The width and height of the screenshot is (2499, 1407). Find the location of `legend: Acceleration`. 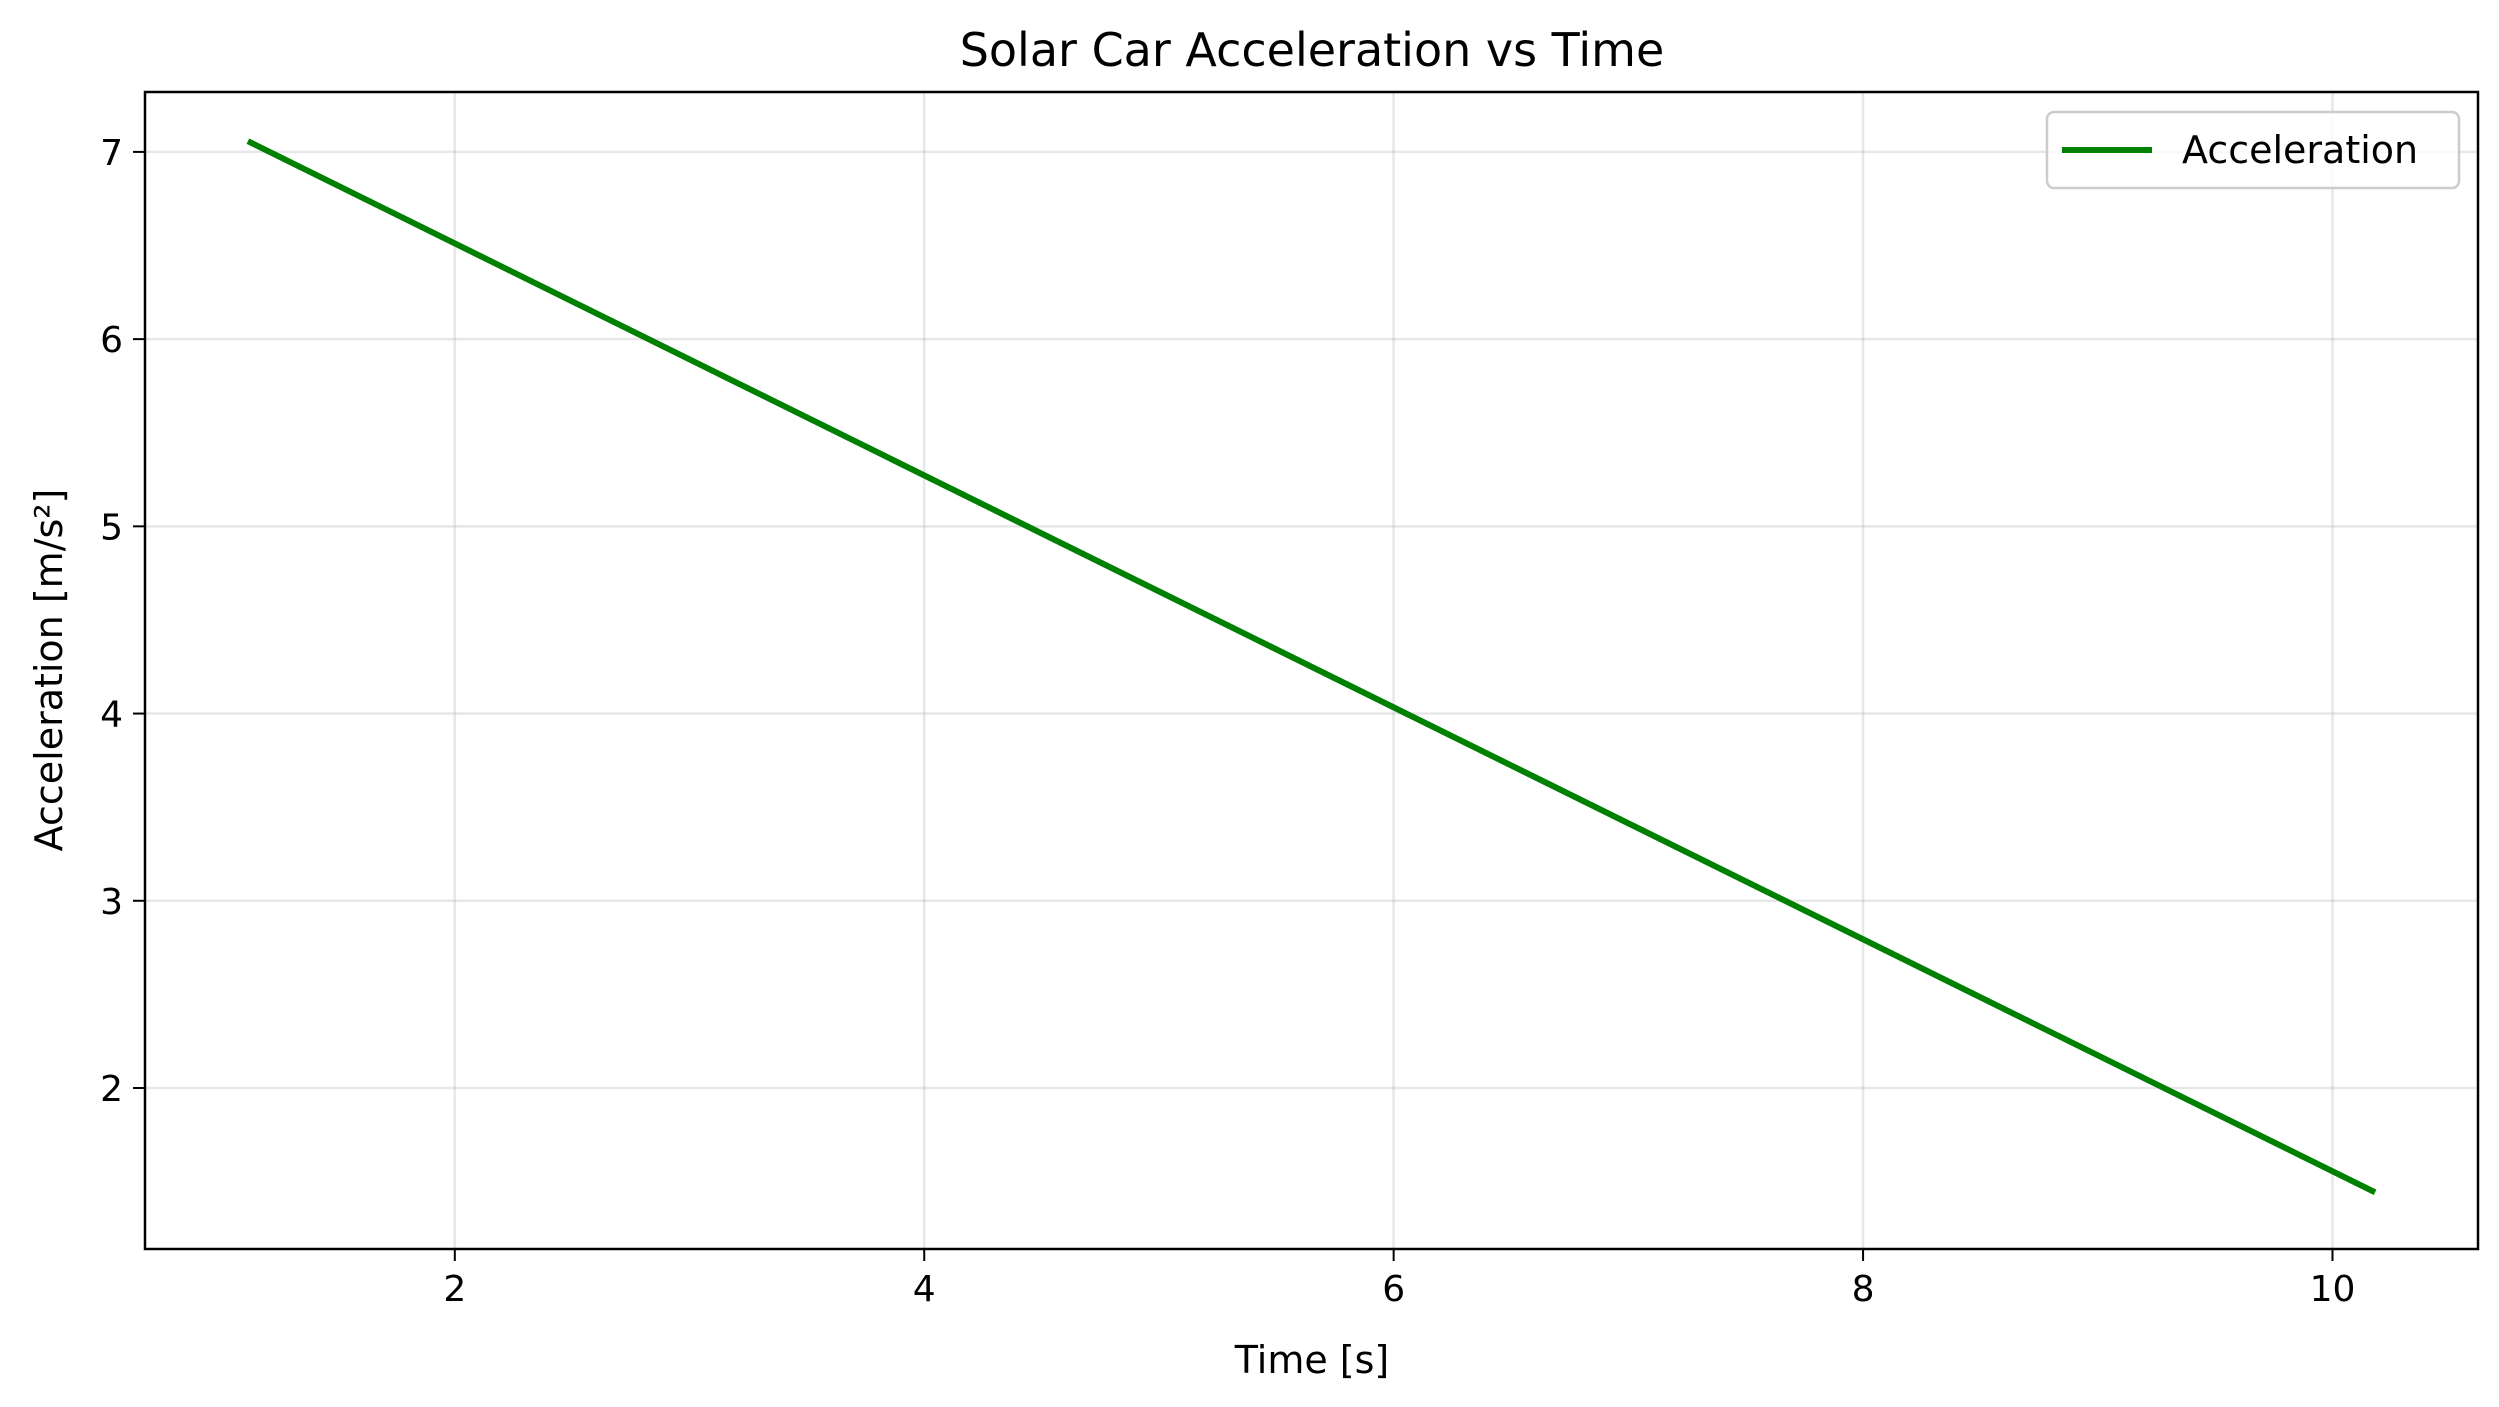

legend: Acceleration is located at coordinates (2253, 150).